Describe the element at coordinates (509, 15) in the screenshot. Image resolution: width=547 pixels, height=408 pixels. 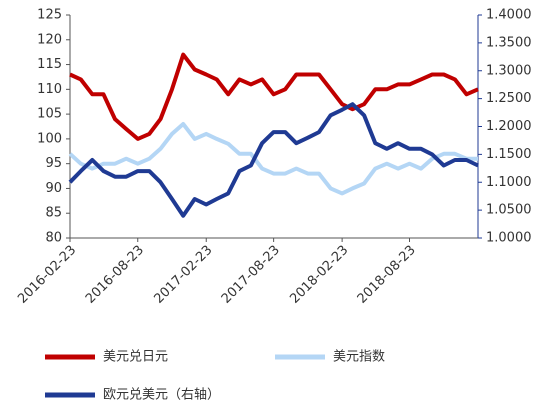
I see `y2-tick-label: 1.4000` at that location.